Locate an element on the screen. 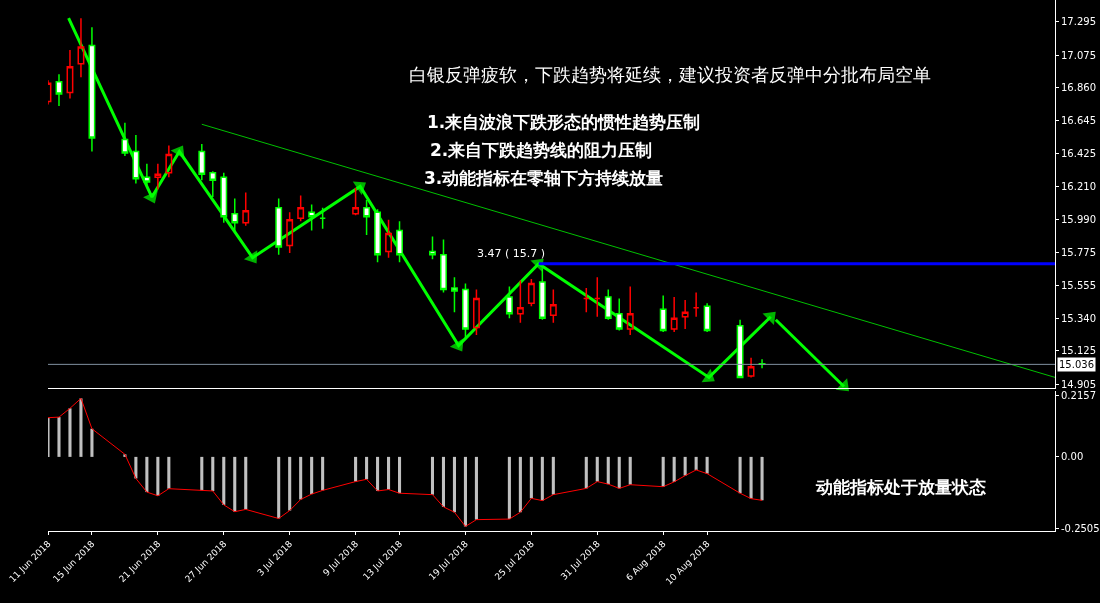 This screenshot has width=1100, height=603. annotation: 3.动能指标在零轴下方持续放量 is located at coordinates (544, 178).